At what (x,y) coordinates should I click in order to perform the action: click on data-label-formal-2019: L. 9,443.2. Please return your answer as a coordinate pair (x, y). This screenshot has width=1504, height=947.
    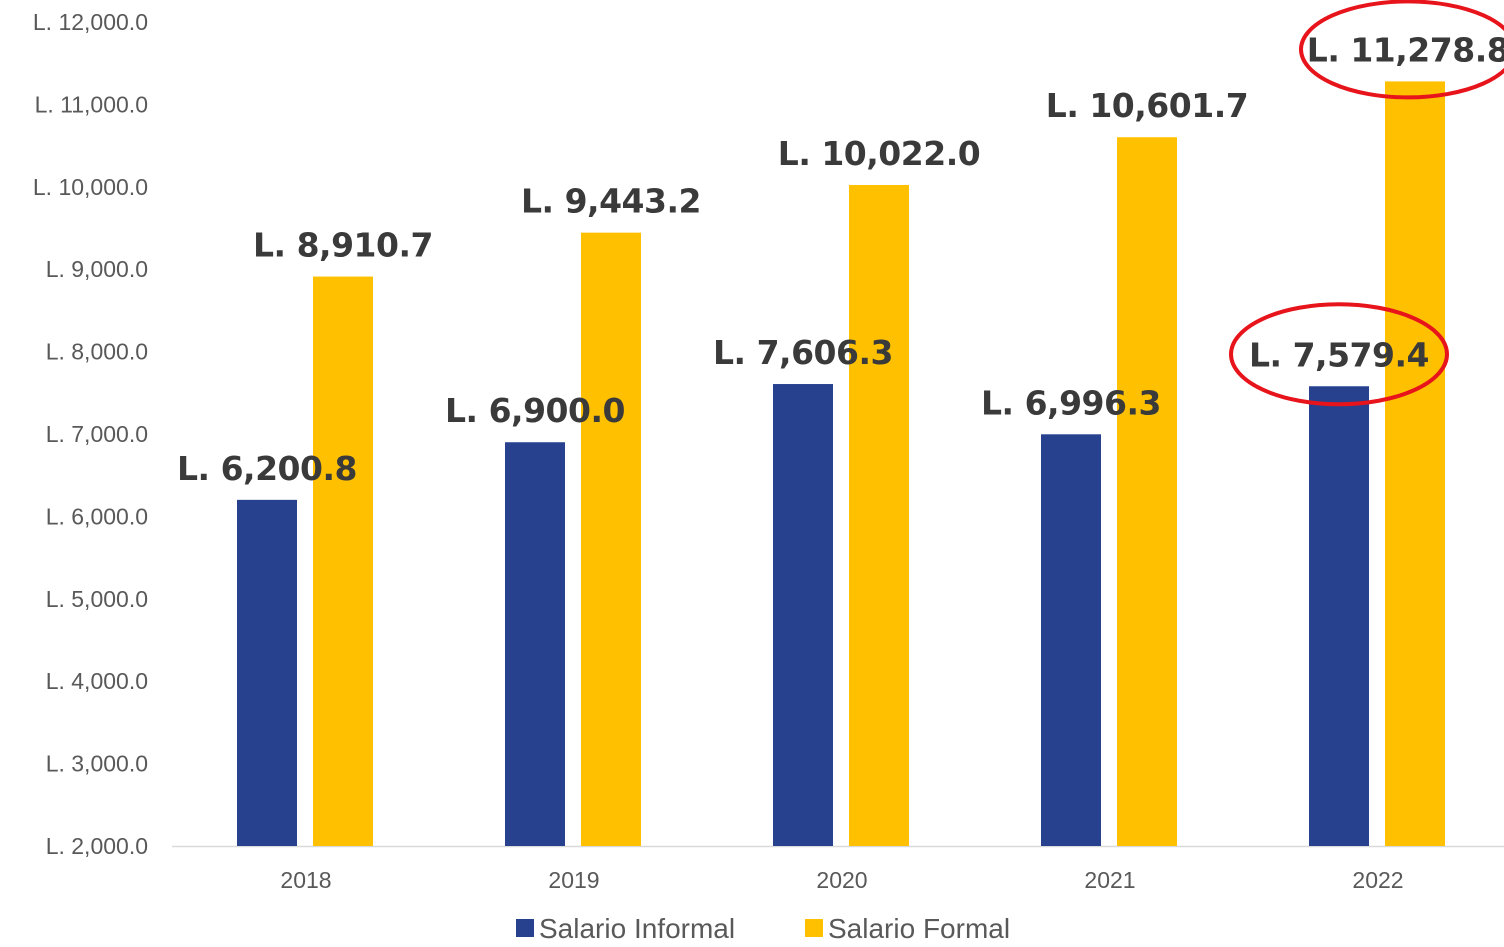
    Looking at the image, I should click on (611, 201).